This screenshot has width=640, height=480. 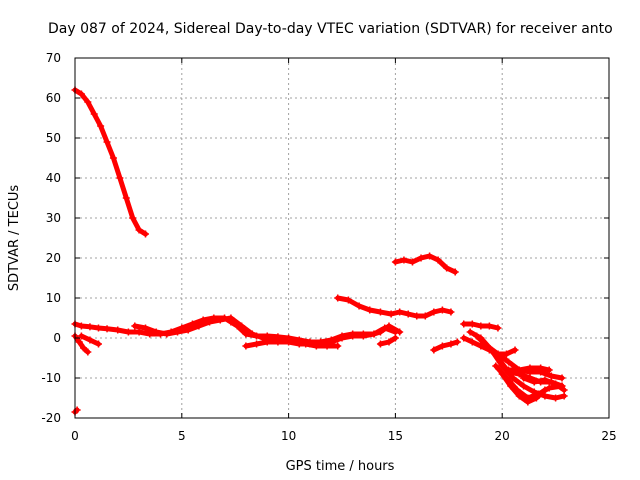 I want to click on y-tick-label: 30, so click(x=53, y=218).